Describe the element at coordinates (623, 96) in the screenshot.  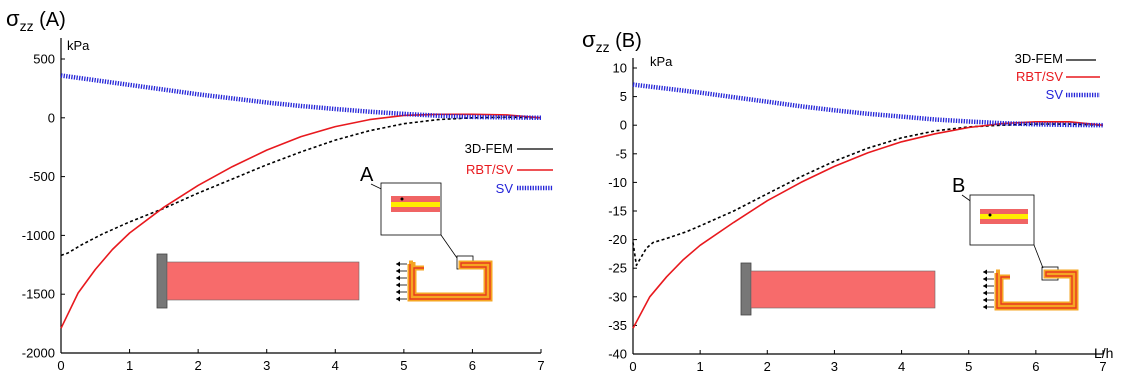
I see `y-tick-label: 5` at that location.